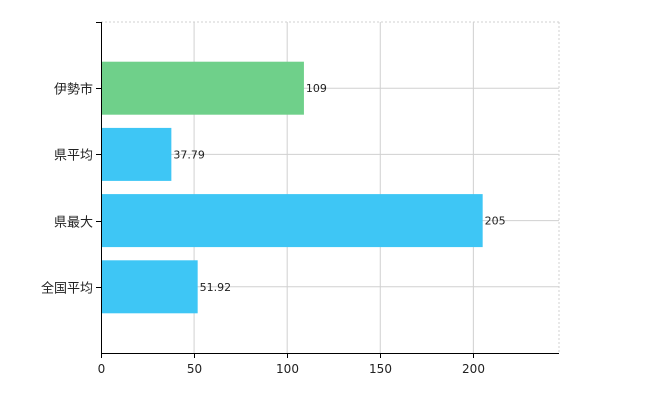 Image resolution: width=650 pixels, height=400 pixels. Describe the element at coordinates (380, 369) in the screenshot. I see `x-tick-label-150: 150` at that location.